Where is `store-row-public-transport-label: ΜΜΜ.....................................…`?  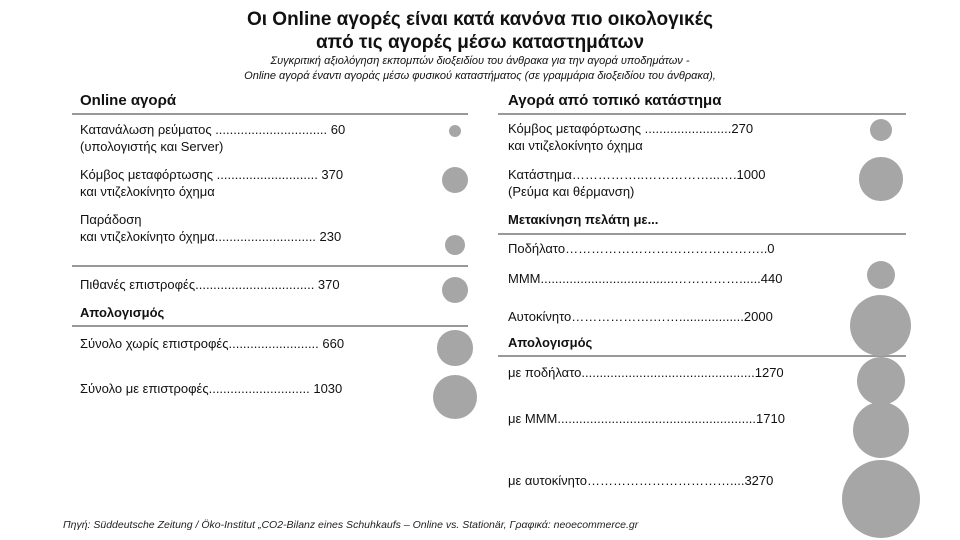 store-row-public-transport-label: ΜΜΜ.....................................… is located at coordinates (645, 278).